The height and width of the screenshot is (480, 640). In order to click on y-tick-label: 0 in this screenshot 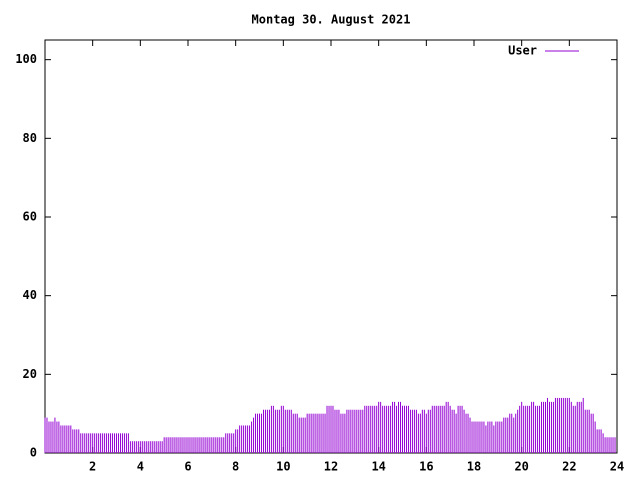, I will do `click(33, 453)`.